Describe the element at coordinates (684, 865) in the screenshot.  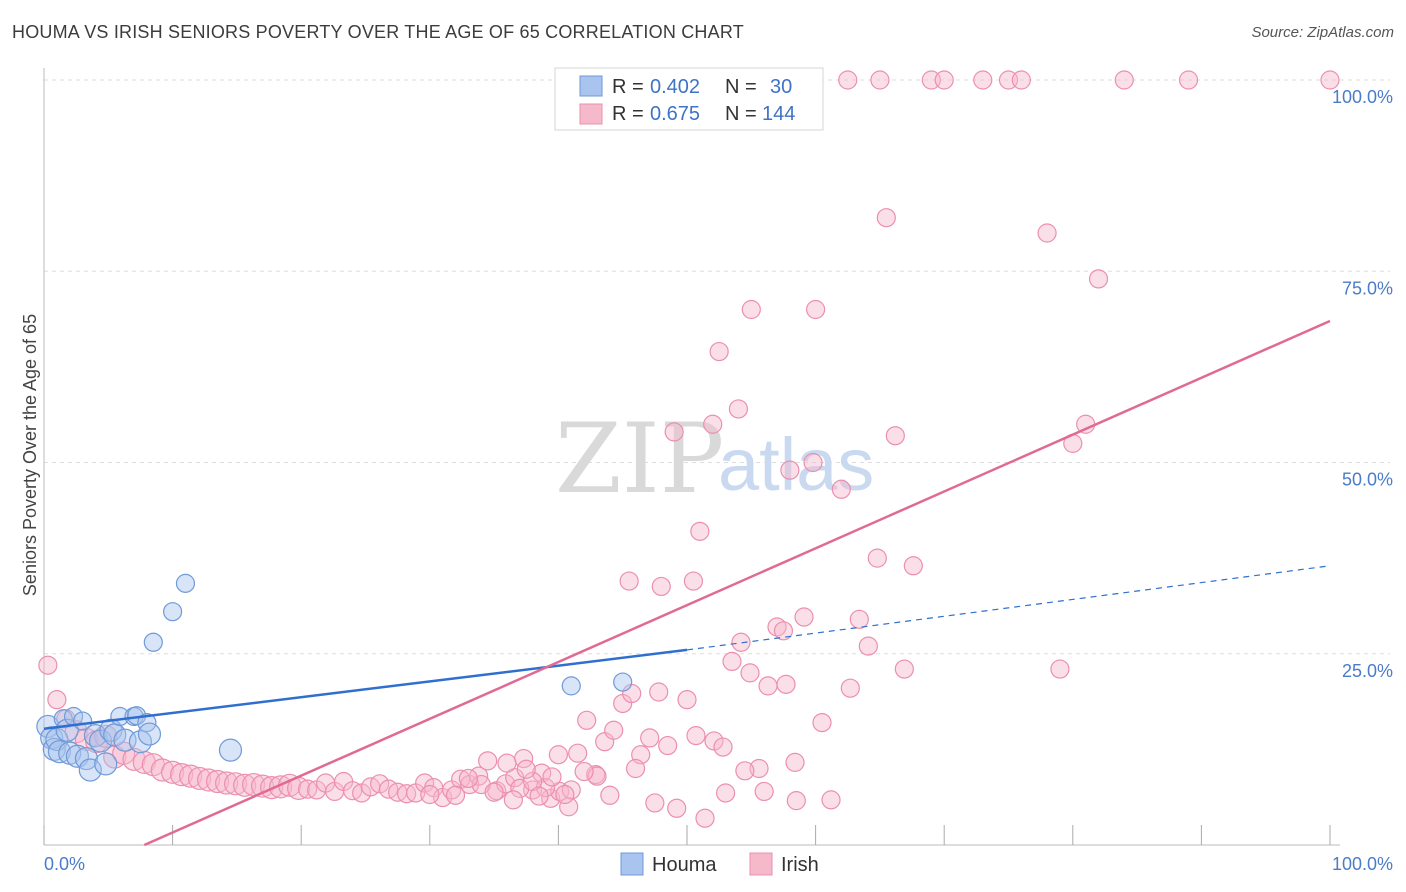
I see `bottom-legend-houma: Houma` at that location.